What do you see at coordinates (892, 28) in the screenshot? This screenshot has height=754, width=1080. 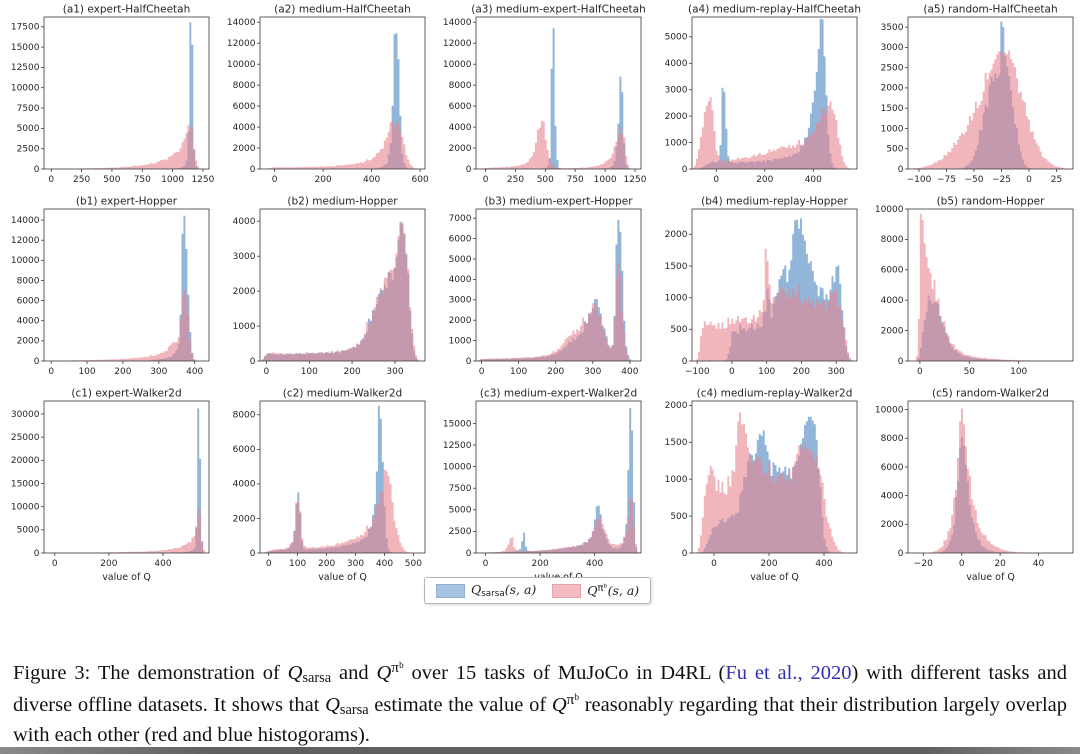 I see `svg-text: 3500` at bounding box center [892, 28].